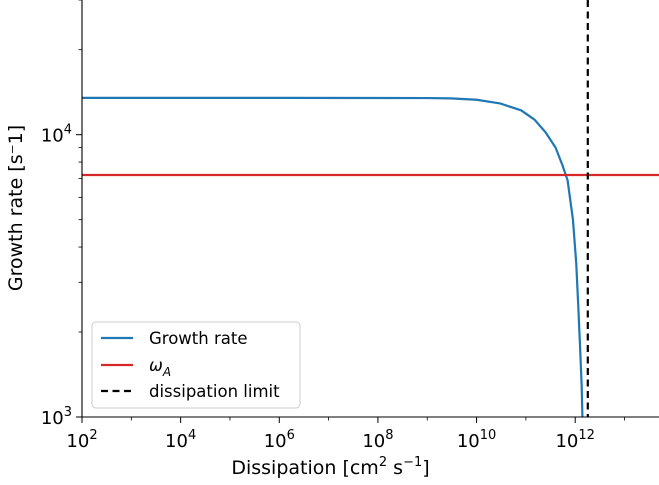 Image resolution: width=659 pixels, height=485 pixels. I want to click on legend-label: ωA, so click(160, 367).